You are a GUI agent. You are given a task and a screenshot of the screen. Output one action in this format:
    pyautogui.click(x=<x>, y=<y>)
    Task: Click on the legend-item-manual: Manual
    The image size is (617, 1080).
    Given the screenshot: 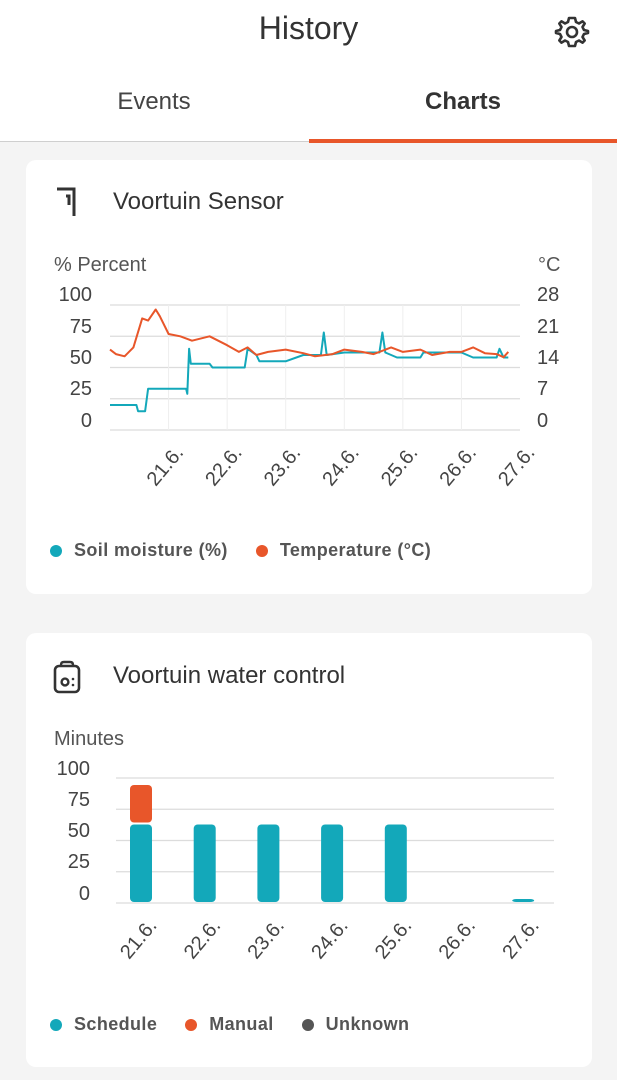 What is the action you would take?
    pyautogui.click(x=229, y=1024)
    